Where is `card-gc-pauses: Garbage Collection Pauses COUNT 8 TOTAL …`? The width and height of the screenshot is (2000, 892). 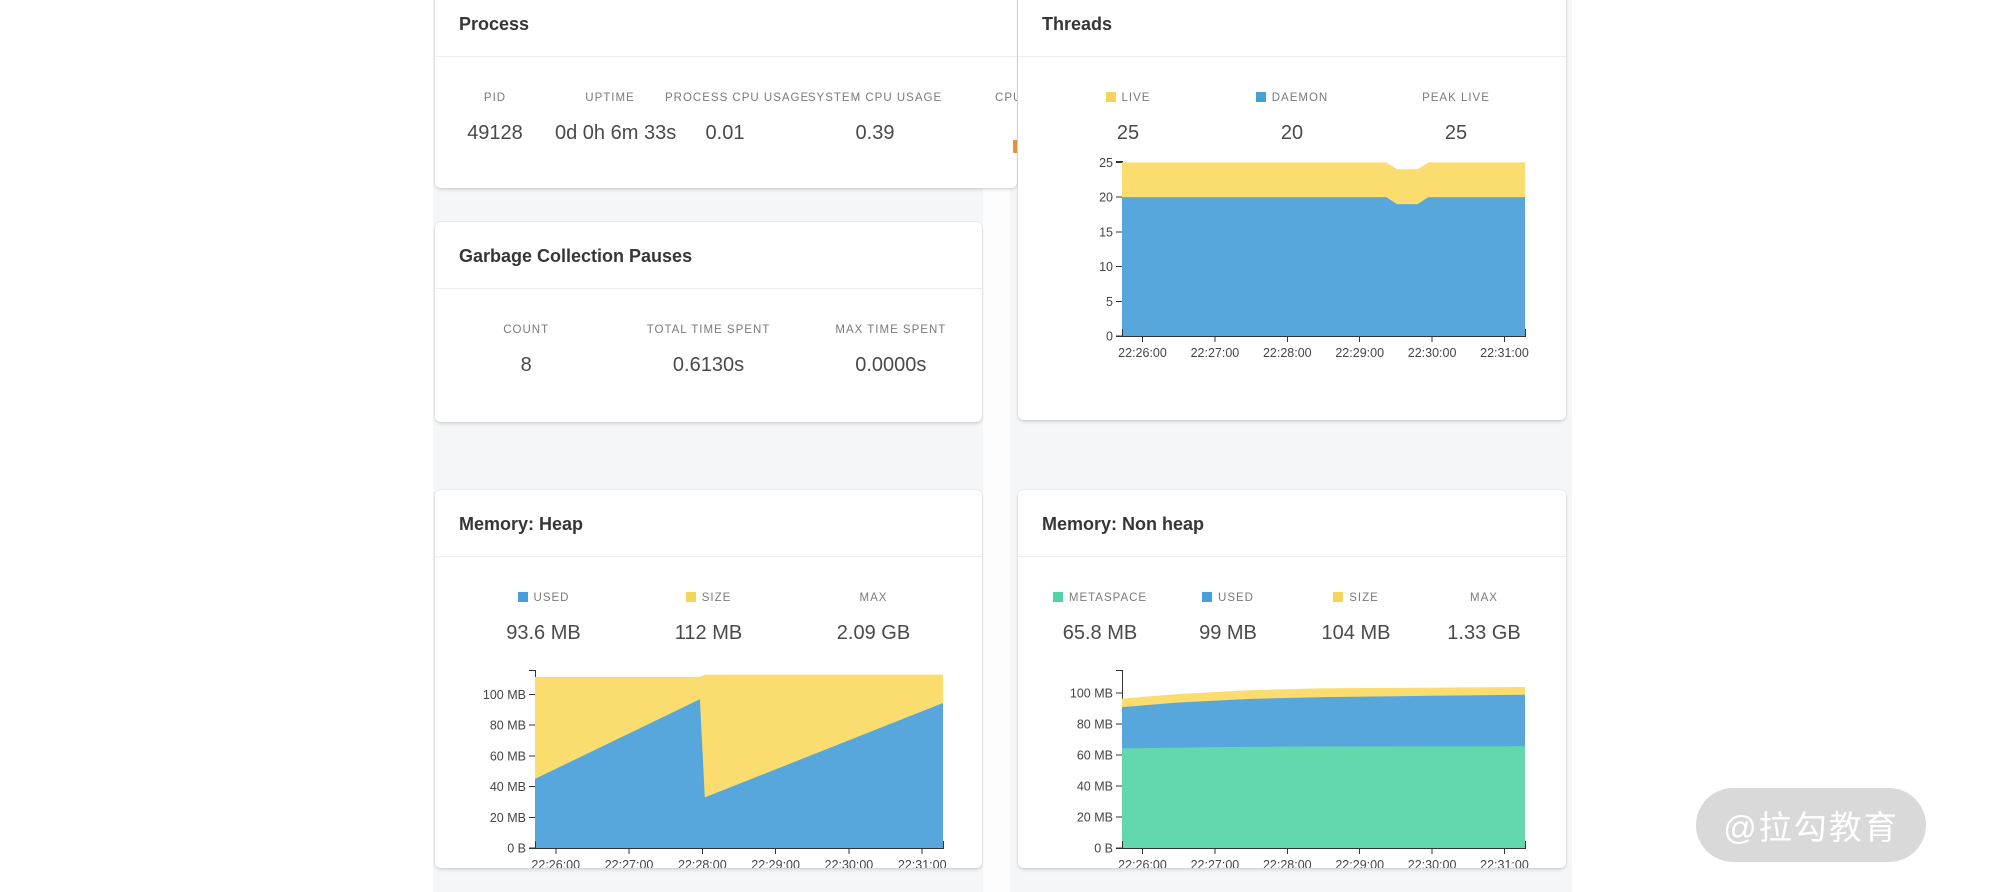
card-gc-pauses: Garbage Collection Pauses COUNT 8 TOTAL … is located at coordinates (708, 322).